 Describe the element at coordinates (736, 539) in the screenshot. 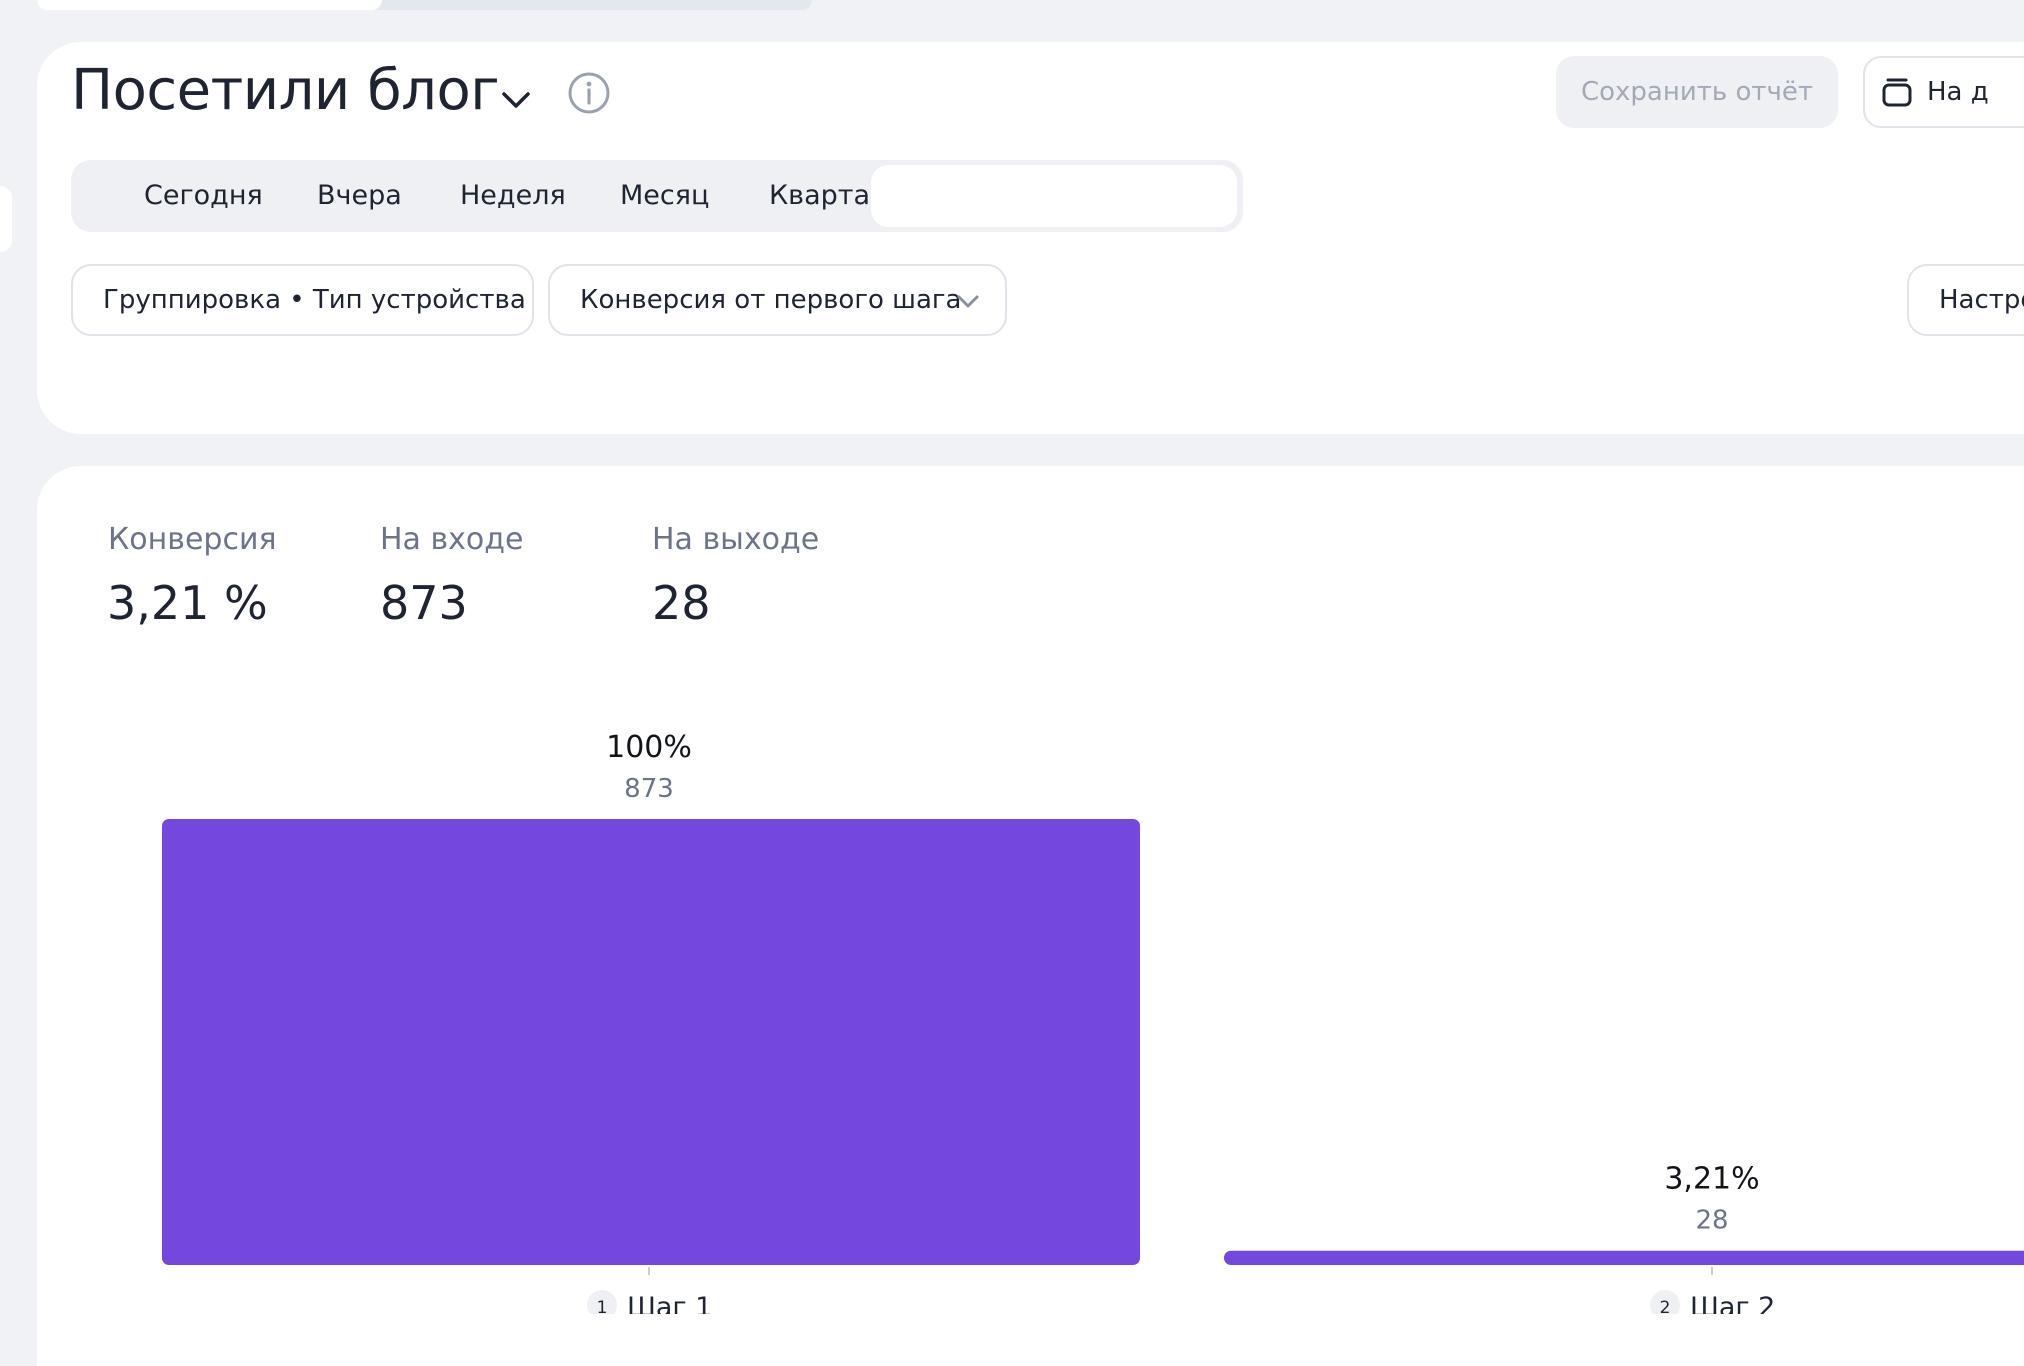

I see `metric-exit-label: На выходе` at that location.